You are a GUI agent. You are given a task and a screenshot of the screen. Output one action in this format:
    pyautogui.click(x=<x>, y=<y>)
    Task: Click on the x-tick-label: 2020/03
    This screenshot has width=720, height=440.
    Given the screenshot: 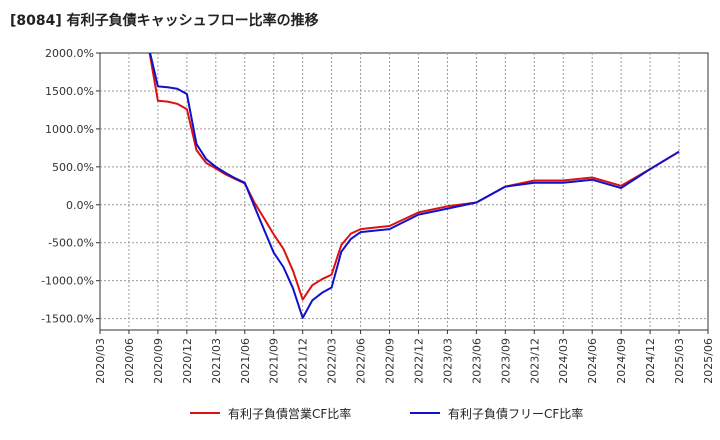 What is the action you would take?
    pyautogui.click(x=100, y=361)
    